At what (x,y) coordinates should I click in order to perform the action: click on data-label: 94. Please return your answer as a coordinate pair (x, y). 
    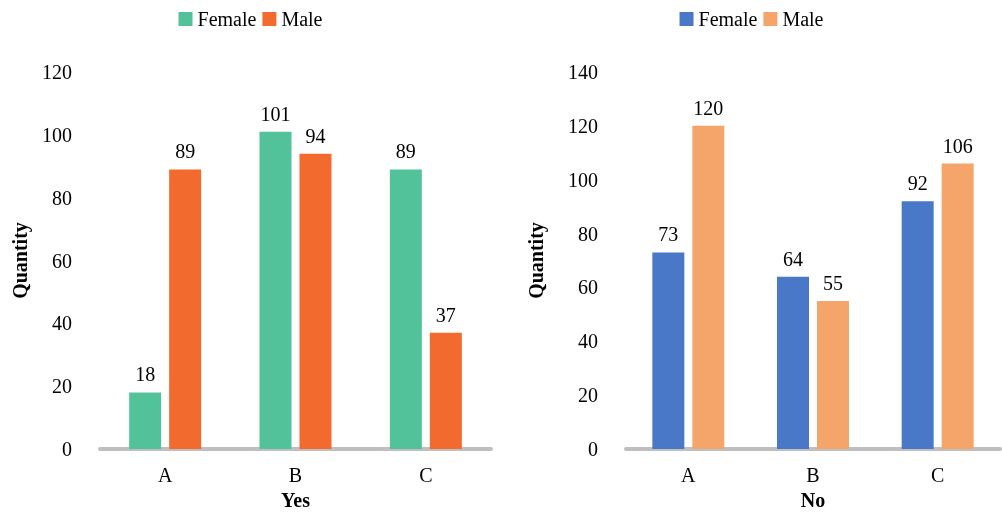
    Looking at the image, I should click on (315, 135).